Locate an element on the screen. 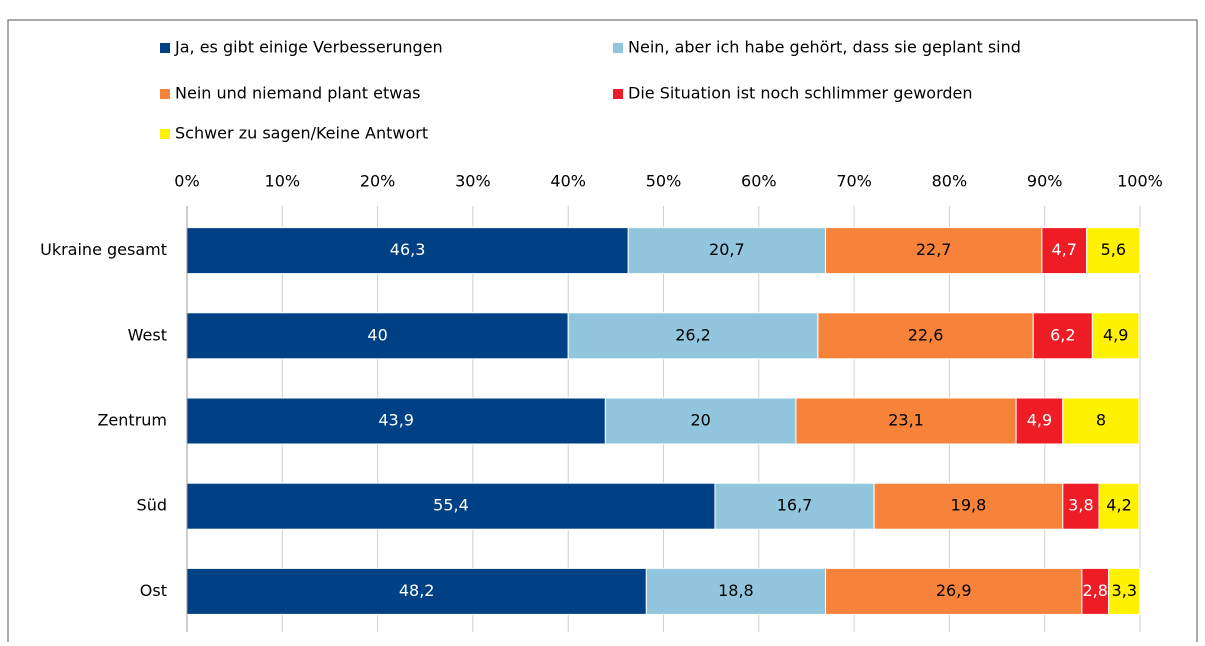 This screenshot has height=646, width=1205. x-tick-label: 70% is located at coordinates (854, 181).